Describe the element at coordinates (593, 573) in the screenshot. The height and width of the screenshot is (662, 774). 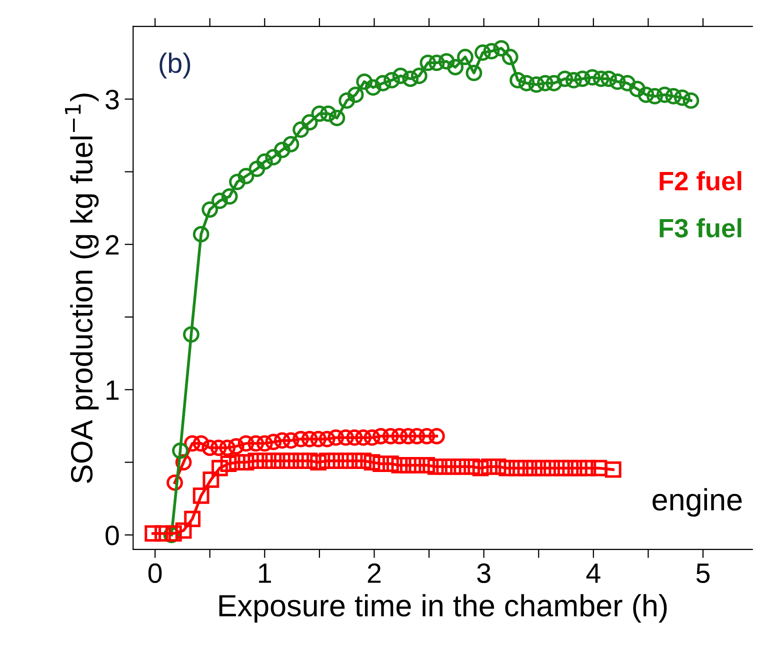
I see `x-tick-label: 4` at that location.